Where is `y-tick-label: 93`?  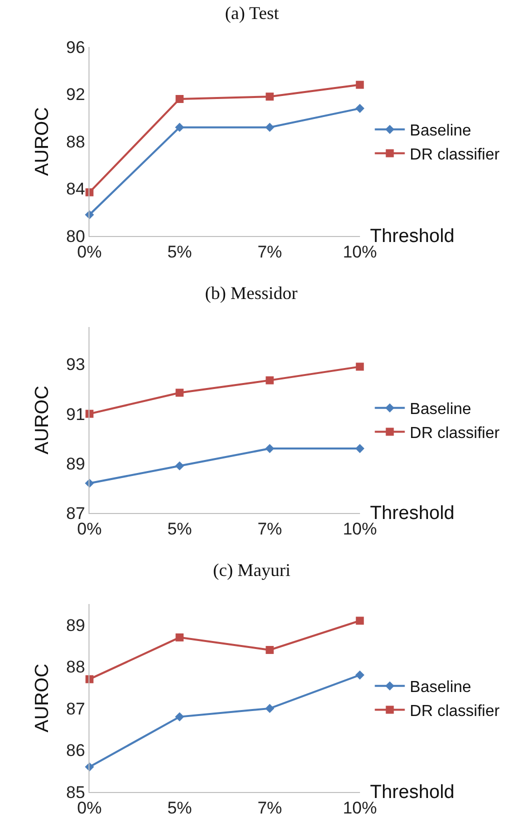 y-tick-label: 93 is located at coordinates (76, 364).